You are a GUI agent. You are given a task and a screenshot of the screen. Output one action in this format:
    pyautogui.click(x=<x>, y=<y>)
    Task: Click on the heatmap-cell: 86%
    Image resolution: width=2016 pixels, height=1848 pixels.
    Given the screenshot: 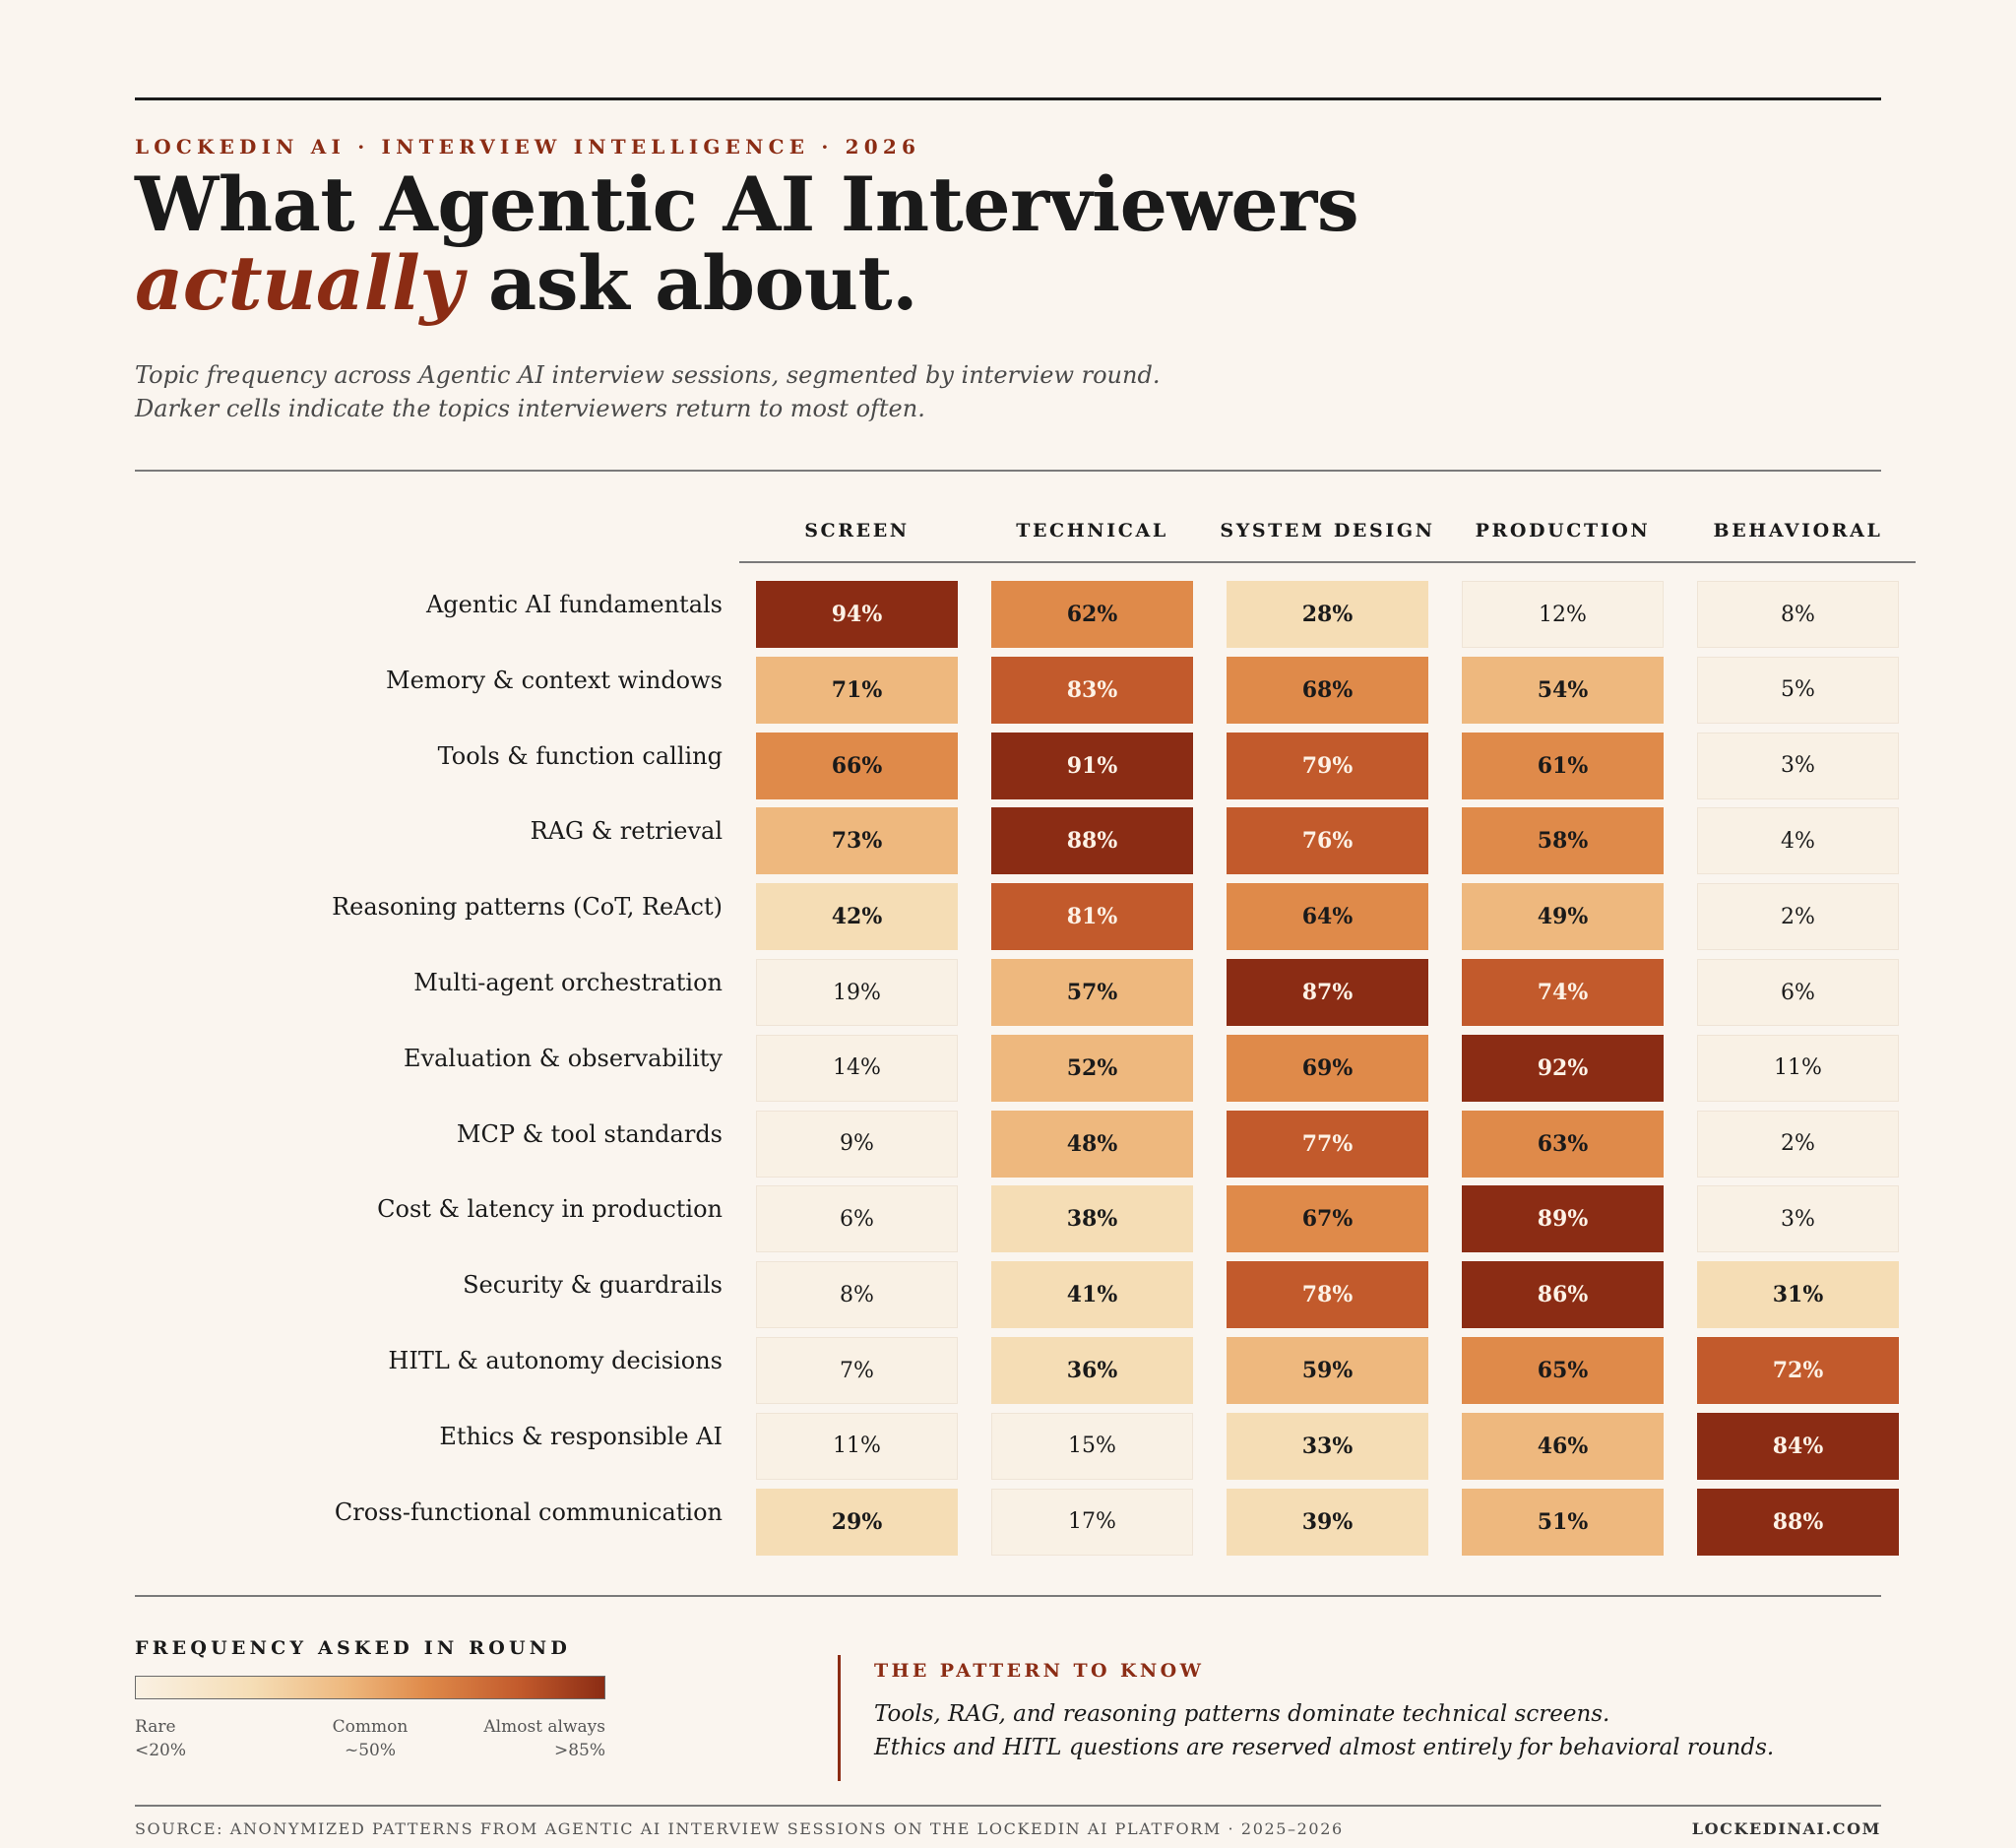 What is the action you would take?
    pyautogui.click(x=1563, y=1295)
    